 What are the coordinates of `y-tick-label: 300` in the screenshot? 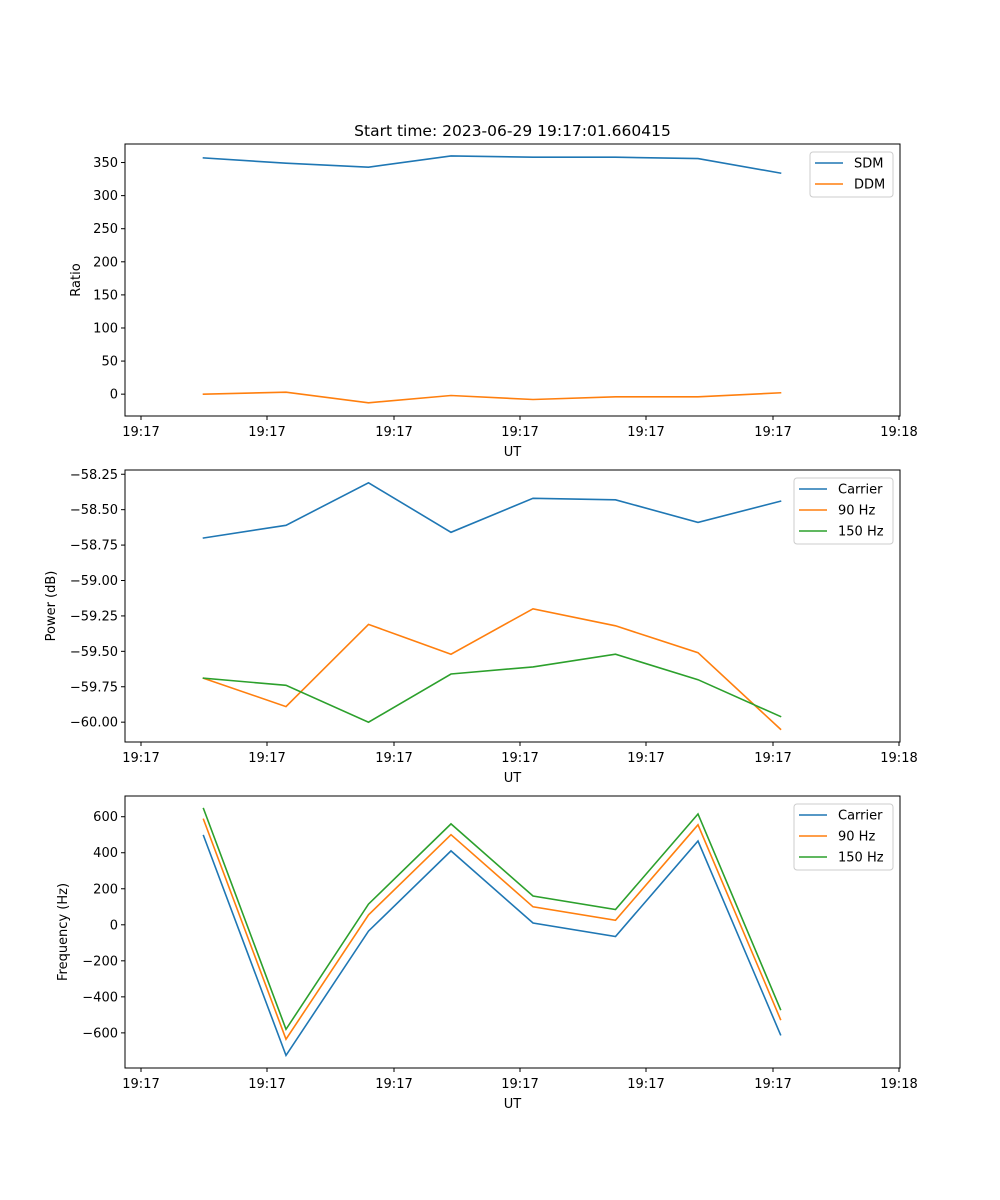 It's located at (105, 196).